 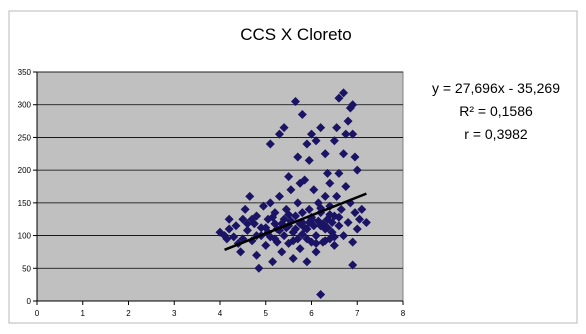 I want to click on x-tick-label: 0, so click(x=37, y=313).